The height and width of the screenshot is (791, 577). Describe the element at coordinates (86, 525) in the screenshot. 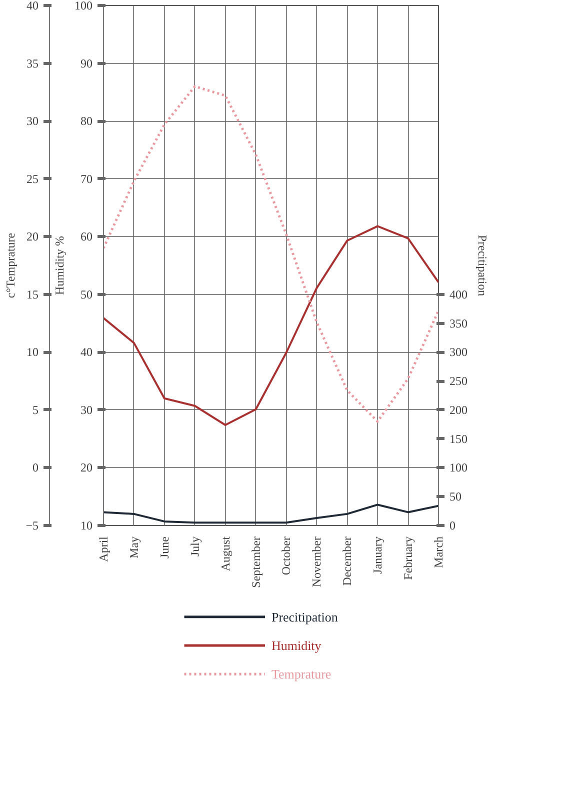

I see `y2-tick-label: 10` at that location.